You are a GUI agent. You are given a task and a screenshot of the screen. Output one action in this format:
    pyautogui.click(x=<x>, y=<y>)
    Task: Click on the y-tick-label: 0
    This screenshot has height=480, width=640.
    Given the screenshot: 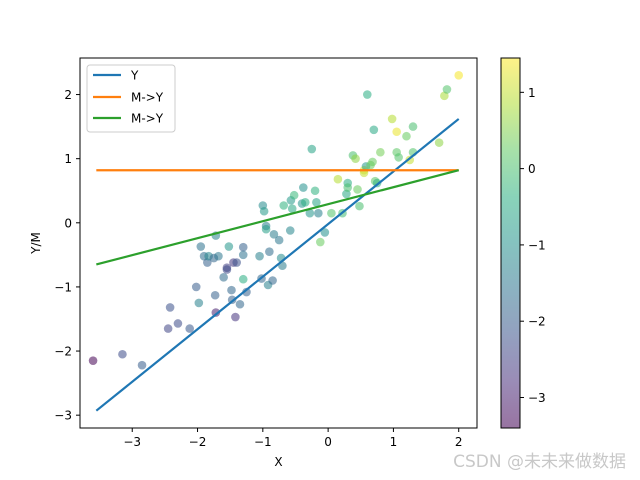 What is the action you would take?
    pyautogui.click(x=68, y=223)
    